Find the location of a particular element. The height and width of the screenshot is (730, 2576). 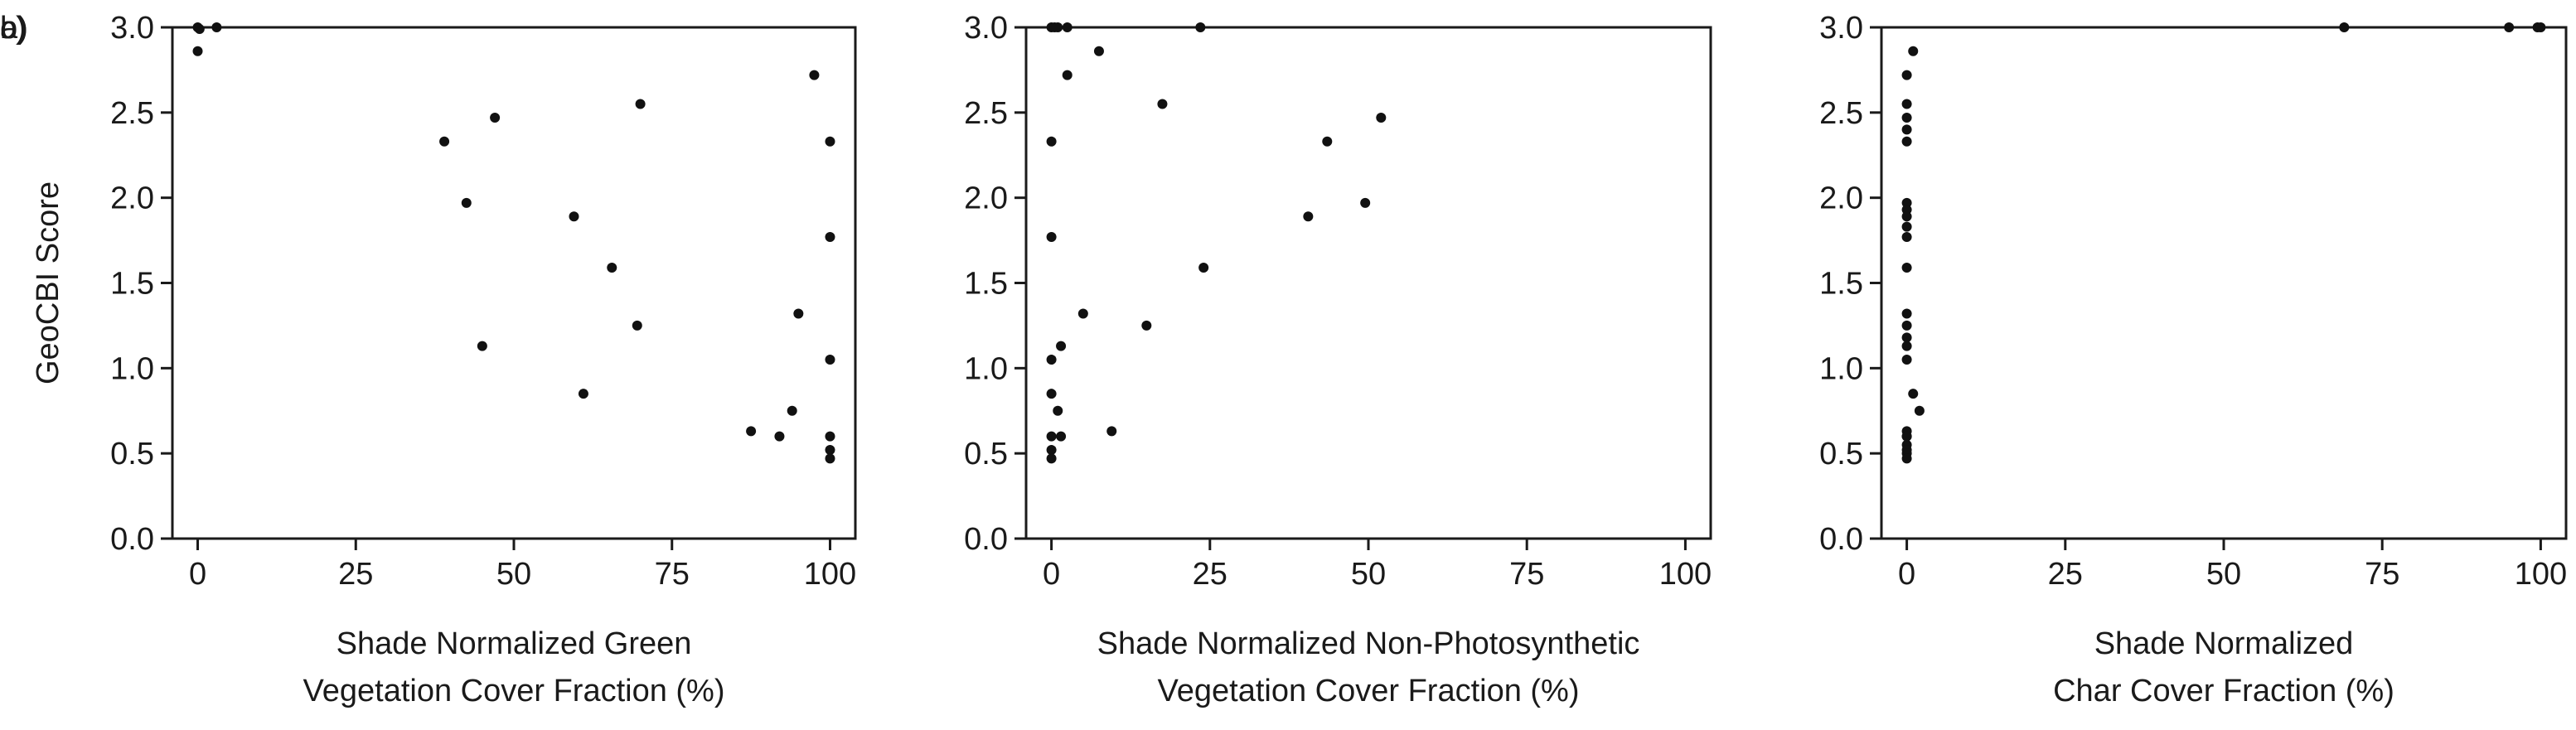

y-tick-label: 2.5 is located at coordinates (1841, 113).